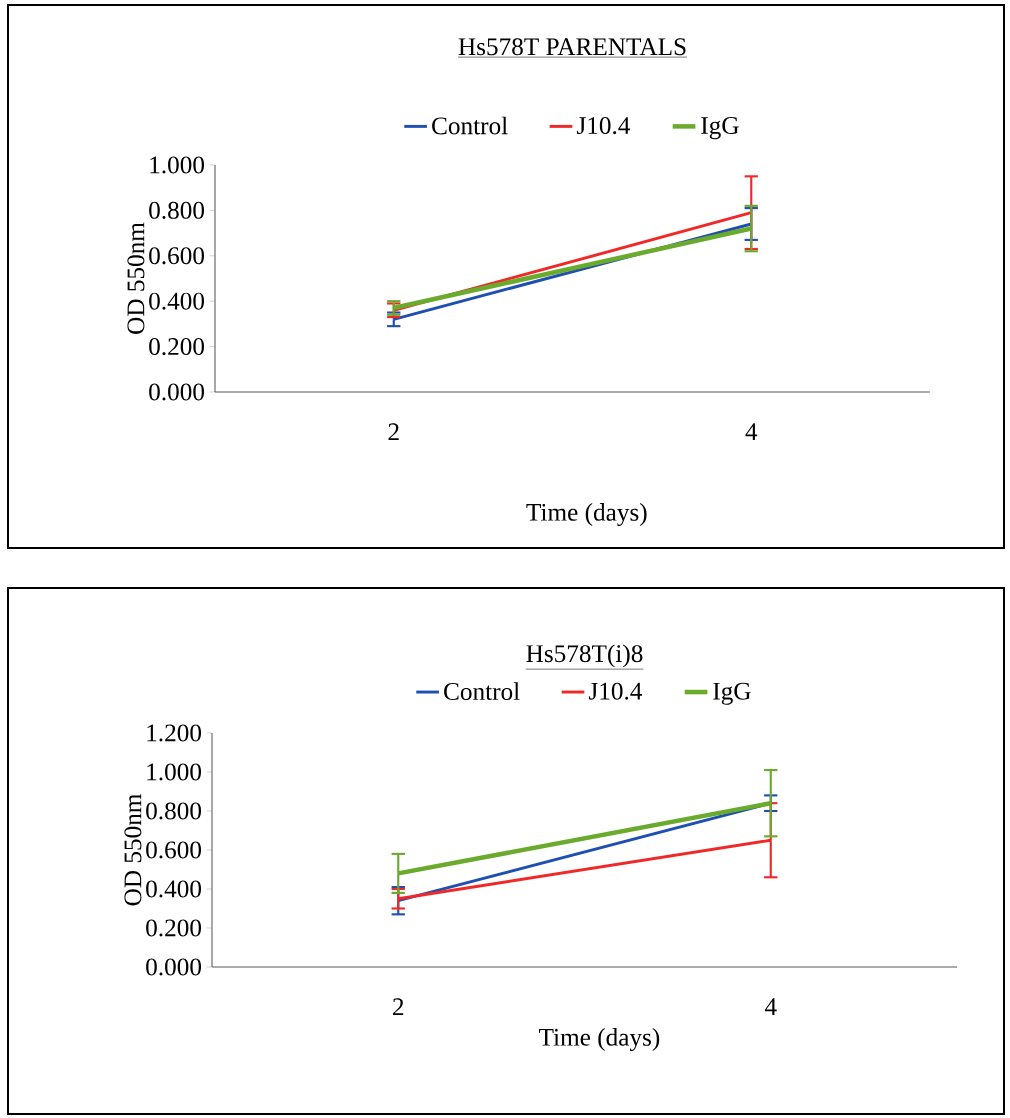  What do you see at coordinates (584, 656) in the screenshot?
I see `chart-title: Hs578T(i)8` at bounding box center [584, 656].